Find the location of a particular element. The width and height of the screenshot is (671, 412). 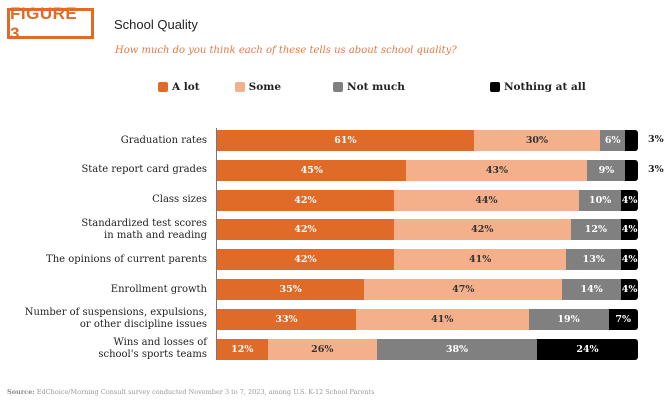

bar-segment-some: 30% is located at coordinates (537, 140).